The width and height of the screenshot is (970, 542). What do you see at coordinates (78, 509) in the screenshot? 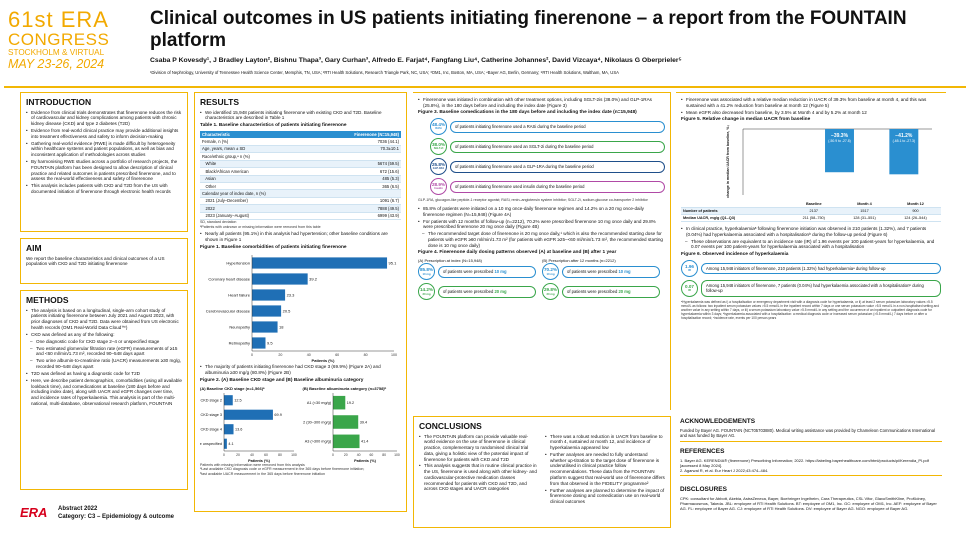
I see `abstract-number: Abstract 2022` at bounding box center [78, 509].